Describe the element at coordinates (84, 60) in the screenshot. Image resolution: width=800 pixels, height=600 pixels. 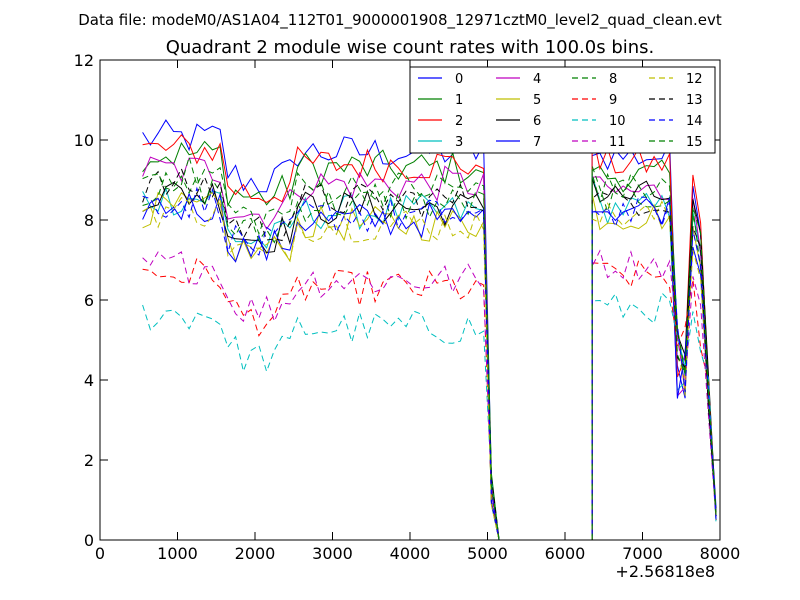
I see `y-tick-label: 12` at that location.